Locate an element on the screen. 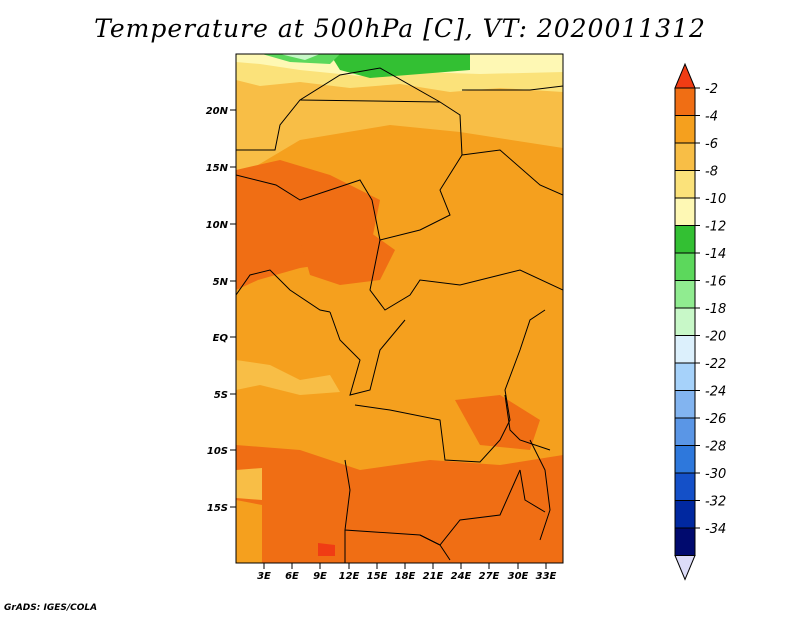  colorbar-label: -30 is located at coordinates (715, 474).